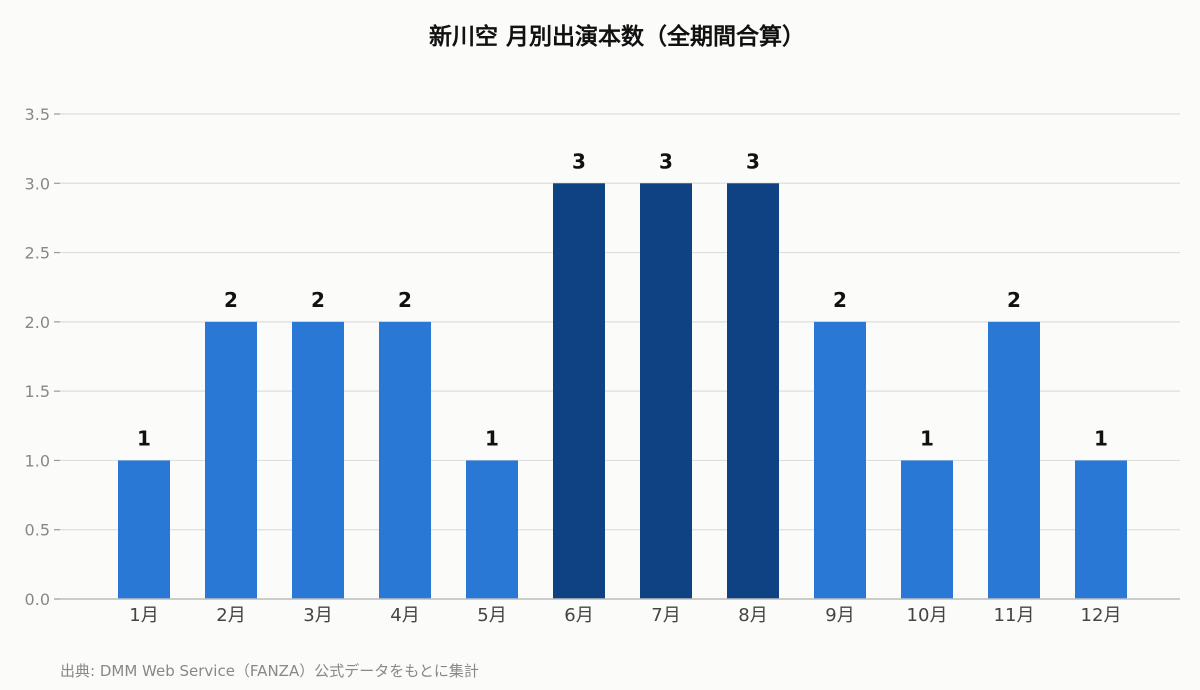  What do you see at coordinates (404, 615) in the screenshot?
I see `x-tick-label: 4月` at bounding box center [404, 615].